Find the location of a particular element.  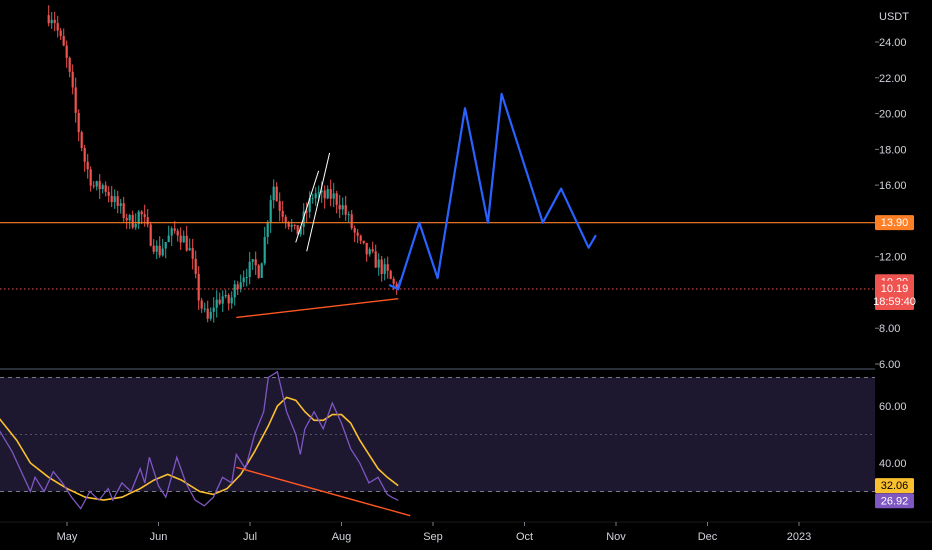

rsi-ma-badge: 32.06 is located at coordinates (894, 486).